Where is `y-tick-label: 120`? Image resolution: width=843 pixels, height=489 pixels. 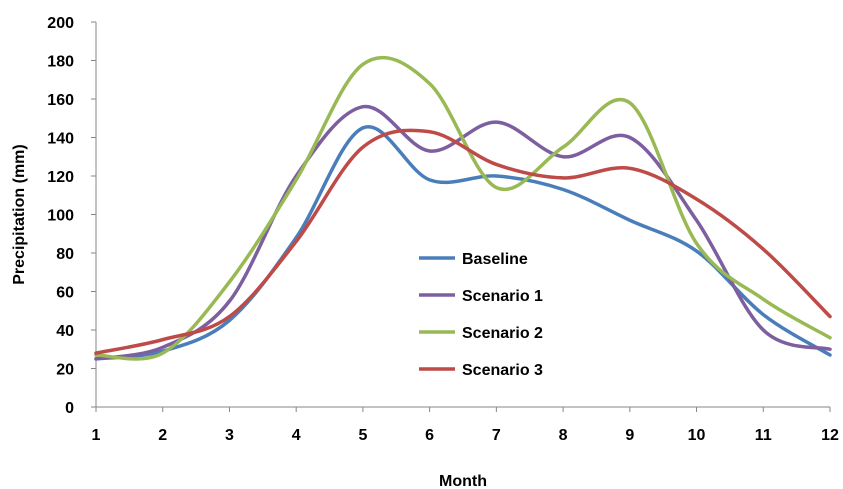
y-tick-label: 120 is located at coordinates (60, 177).